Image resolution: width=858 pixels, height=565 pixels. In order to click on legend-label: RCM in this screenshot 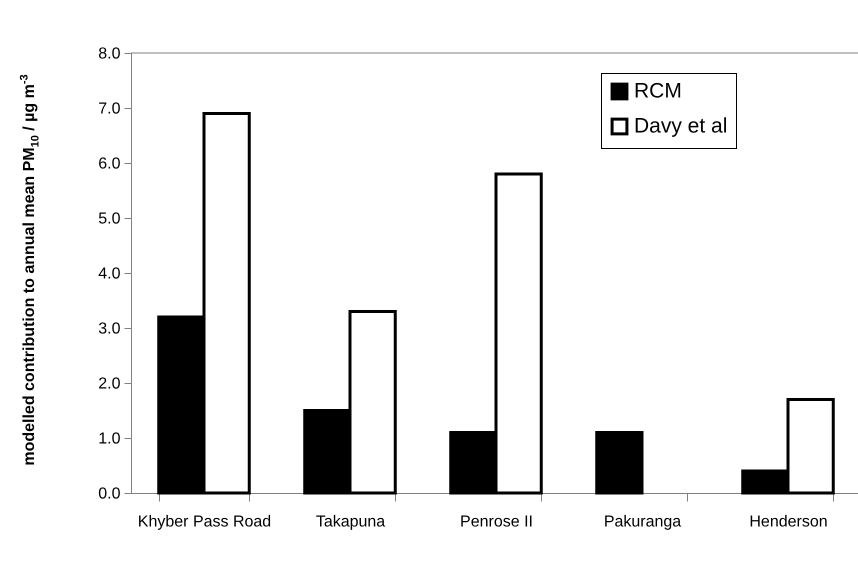, I will do `click(658, 91)`.